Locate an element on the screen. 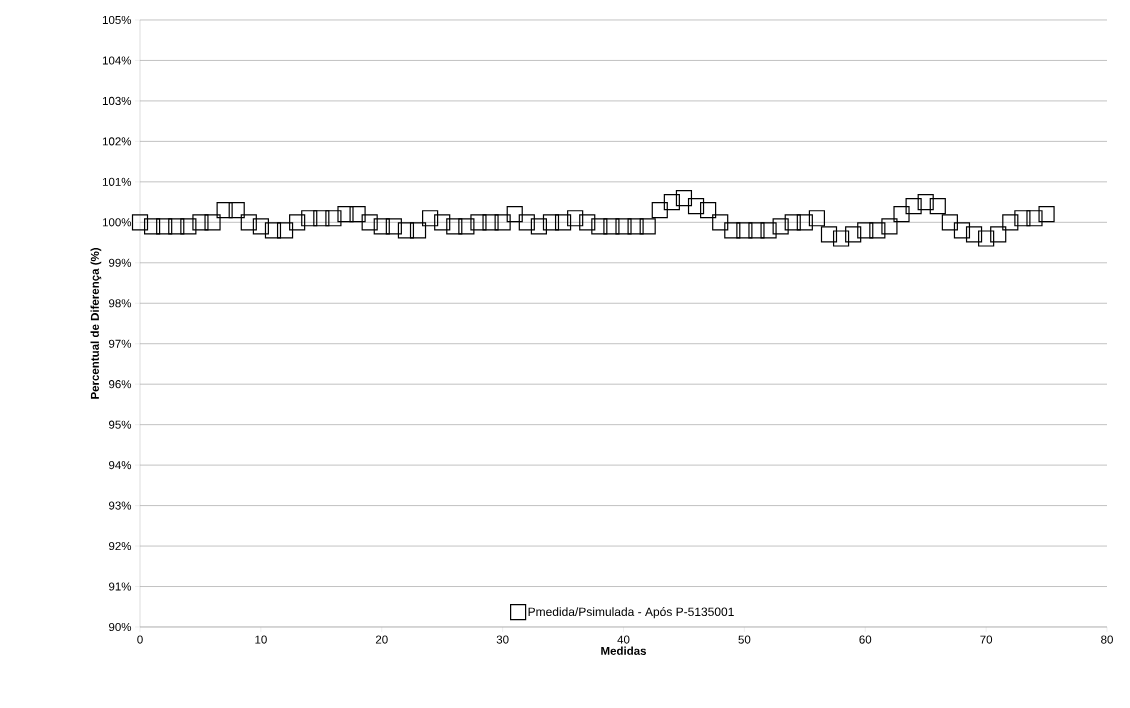 The height and width of the screenshot is (708, 1130). x-tick-label: 20 is located at coordinates (381, 639).